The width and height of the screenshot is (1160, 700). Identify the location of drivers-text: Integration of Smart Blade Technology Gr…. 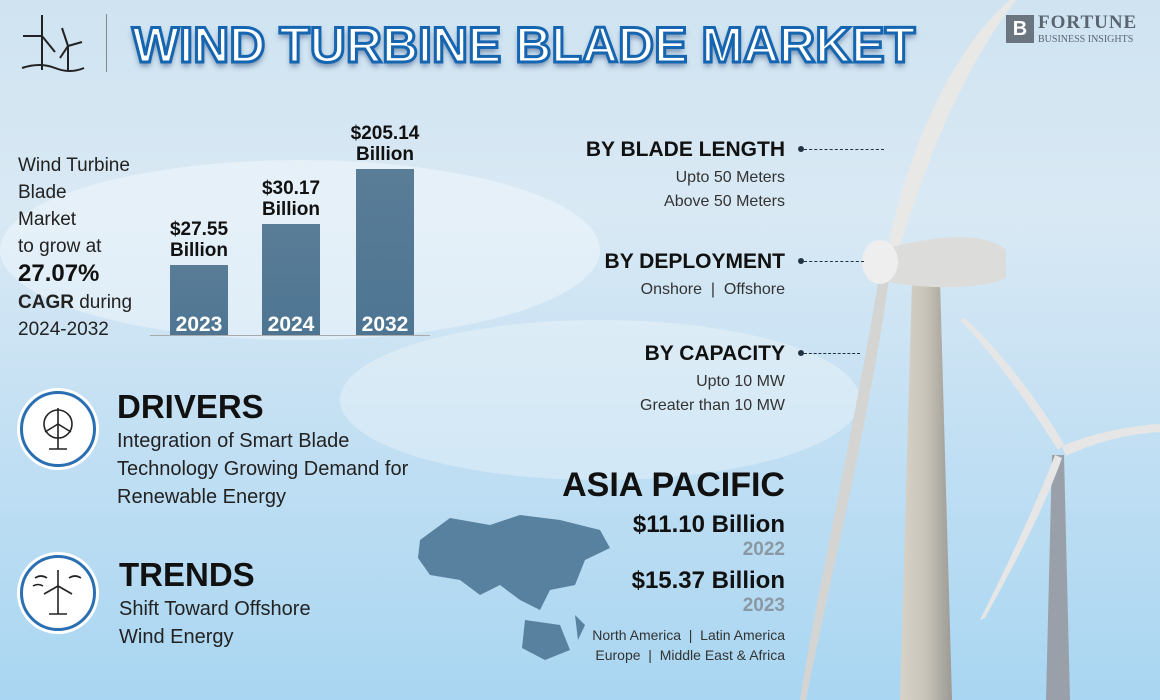
(263, 469).